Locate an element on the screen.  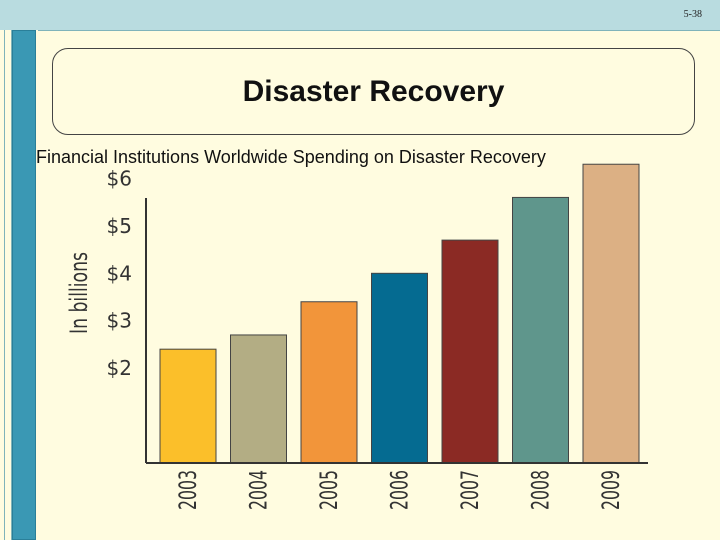
bar-2003 is located at coordinates (188, 406).